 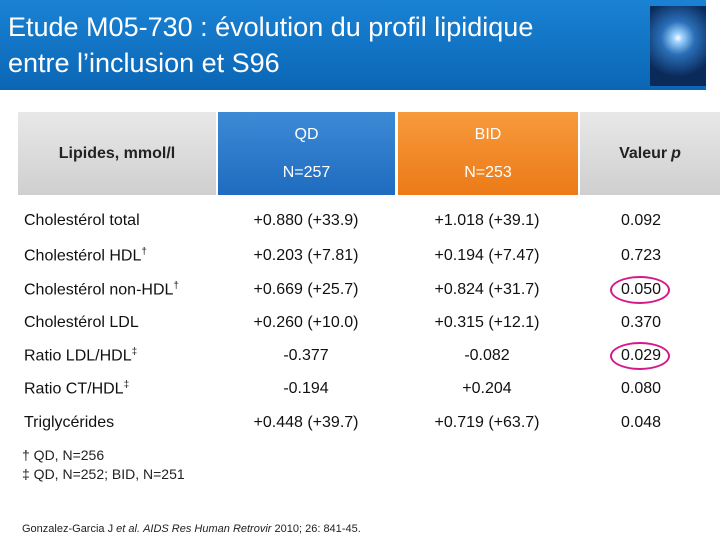 What do you see at coordinates (641, 220) in the screenshot?
I see `cell: 0.092` at bounding box center [641, 220].